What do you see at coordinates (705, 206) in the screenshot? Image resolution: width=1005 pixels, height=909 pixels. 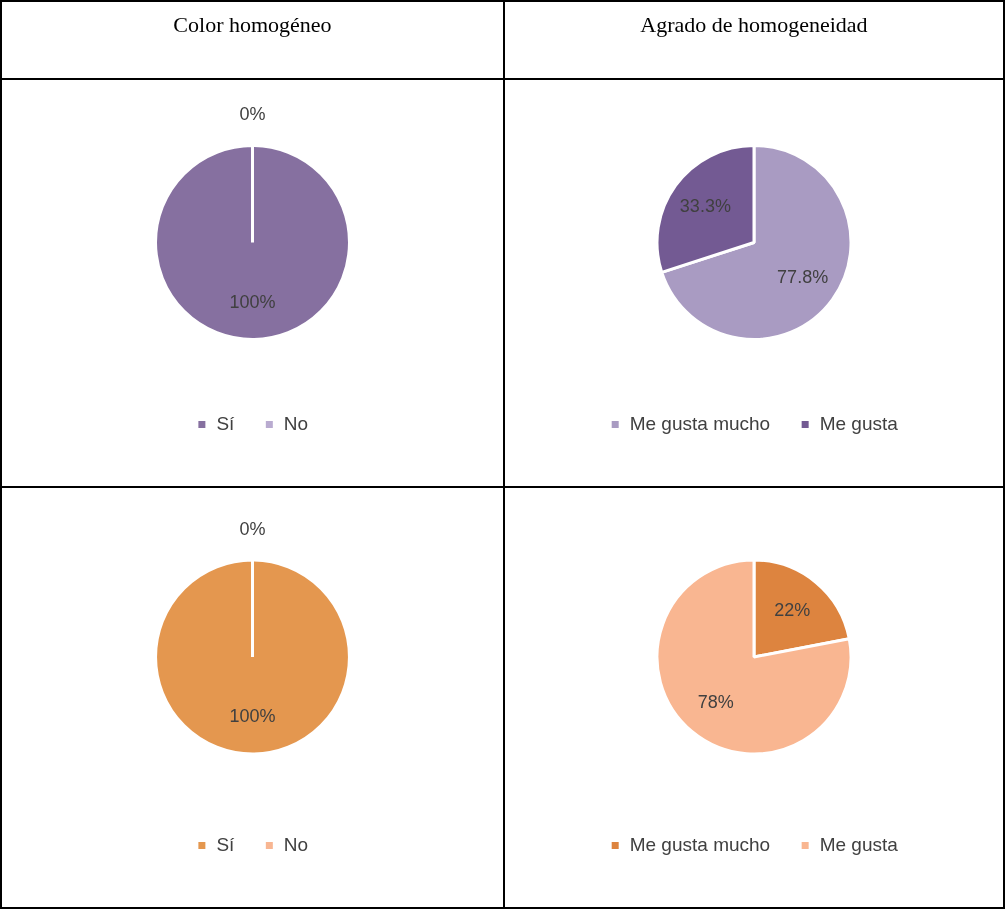 I see `data-label: 33.3%` at bounding box center [705, 206].